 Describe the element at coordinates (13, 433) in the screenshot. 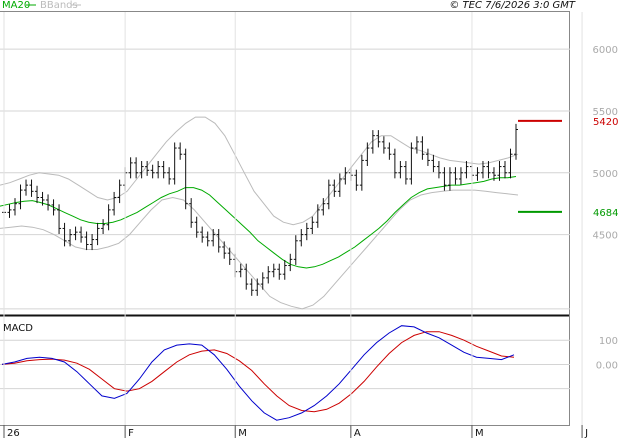

I see `time-tick-label: 26` at that location.